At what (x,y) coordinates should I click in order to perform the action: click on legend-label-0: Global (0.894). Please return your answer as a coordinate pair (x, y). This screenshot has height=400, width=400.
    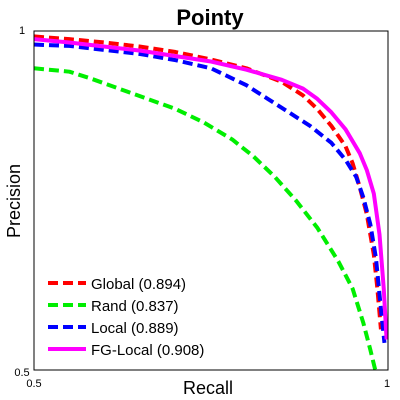
    Looking at the image, I should click on (138, 284).